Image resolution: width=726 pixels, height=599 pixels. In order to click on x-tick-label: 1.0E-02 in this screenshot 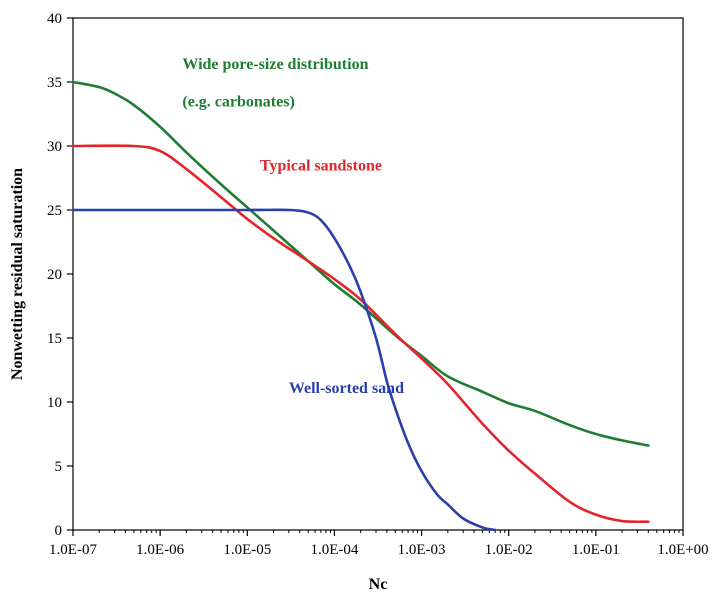, I will do `click(509, 550)`.